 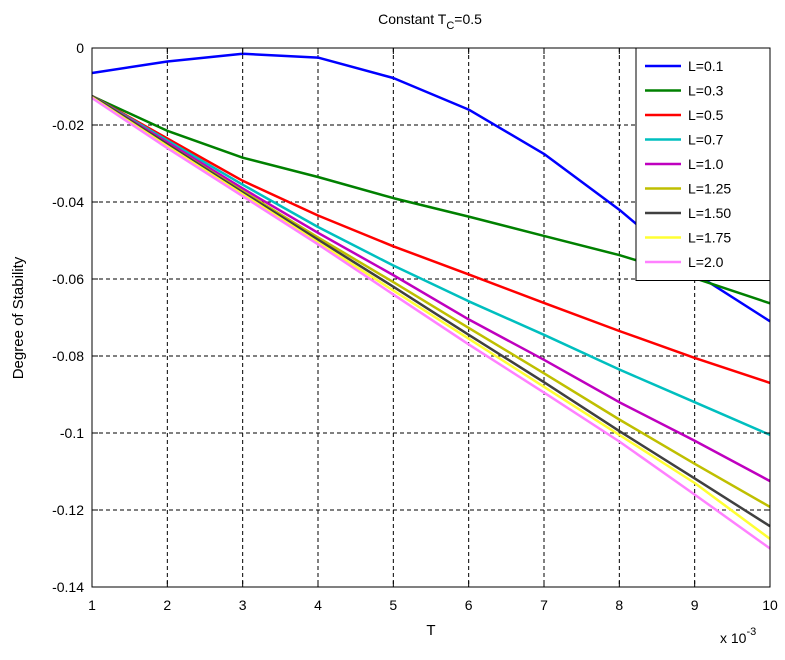 I want to click on legend-label: L=2.0, so click(x=706, y=262).